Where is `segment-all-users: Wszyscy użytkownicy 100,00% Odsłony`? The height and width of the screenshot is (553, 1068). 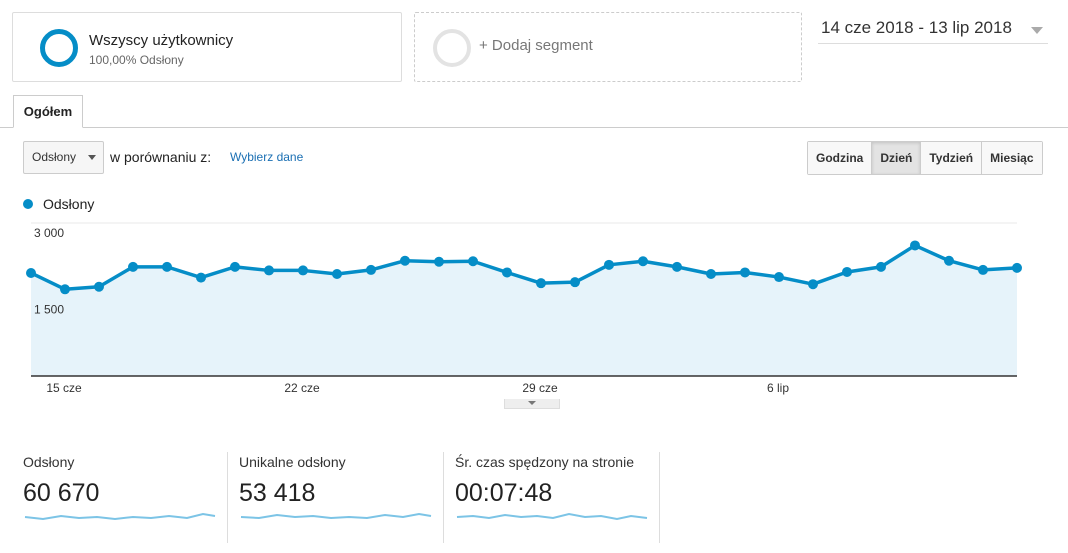 segment-all-users: Wszyscy użytkownicy 100,00% Odsłony is located at coordinates (207, 47).